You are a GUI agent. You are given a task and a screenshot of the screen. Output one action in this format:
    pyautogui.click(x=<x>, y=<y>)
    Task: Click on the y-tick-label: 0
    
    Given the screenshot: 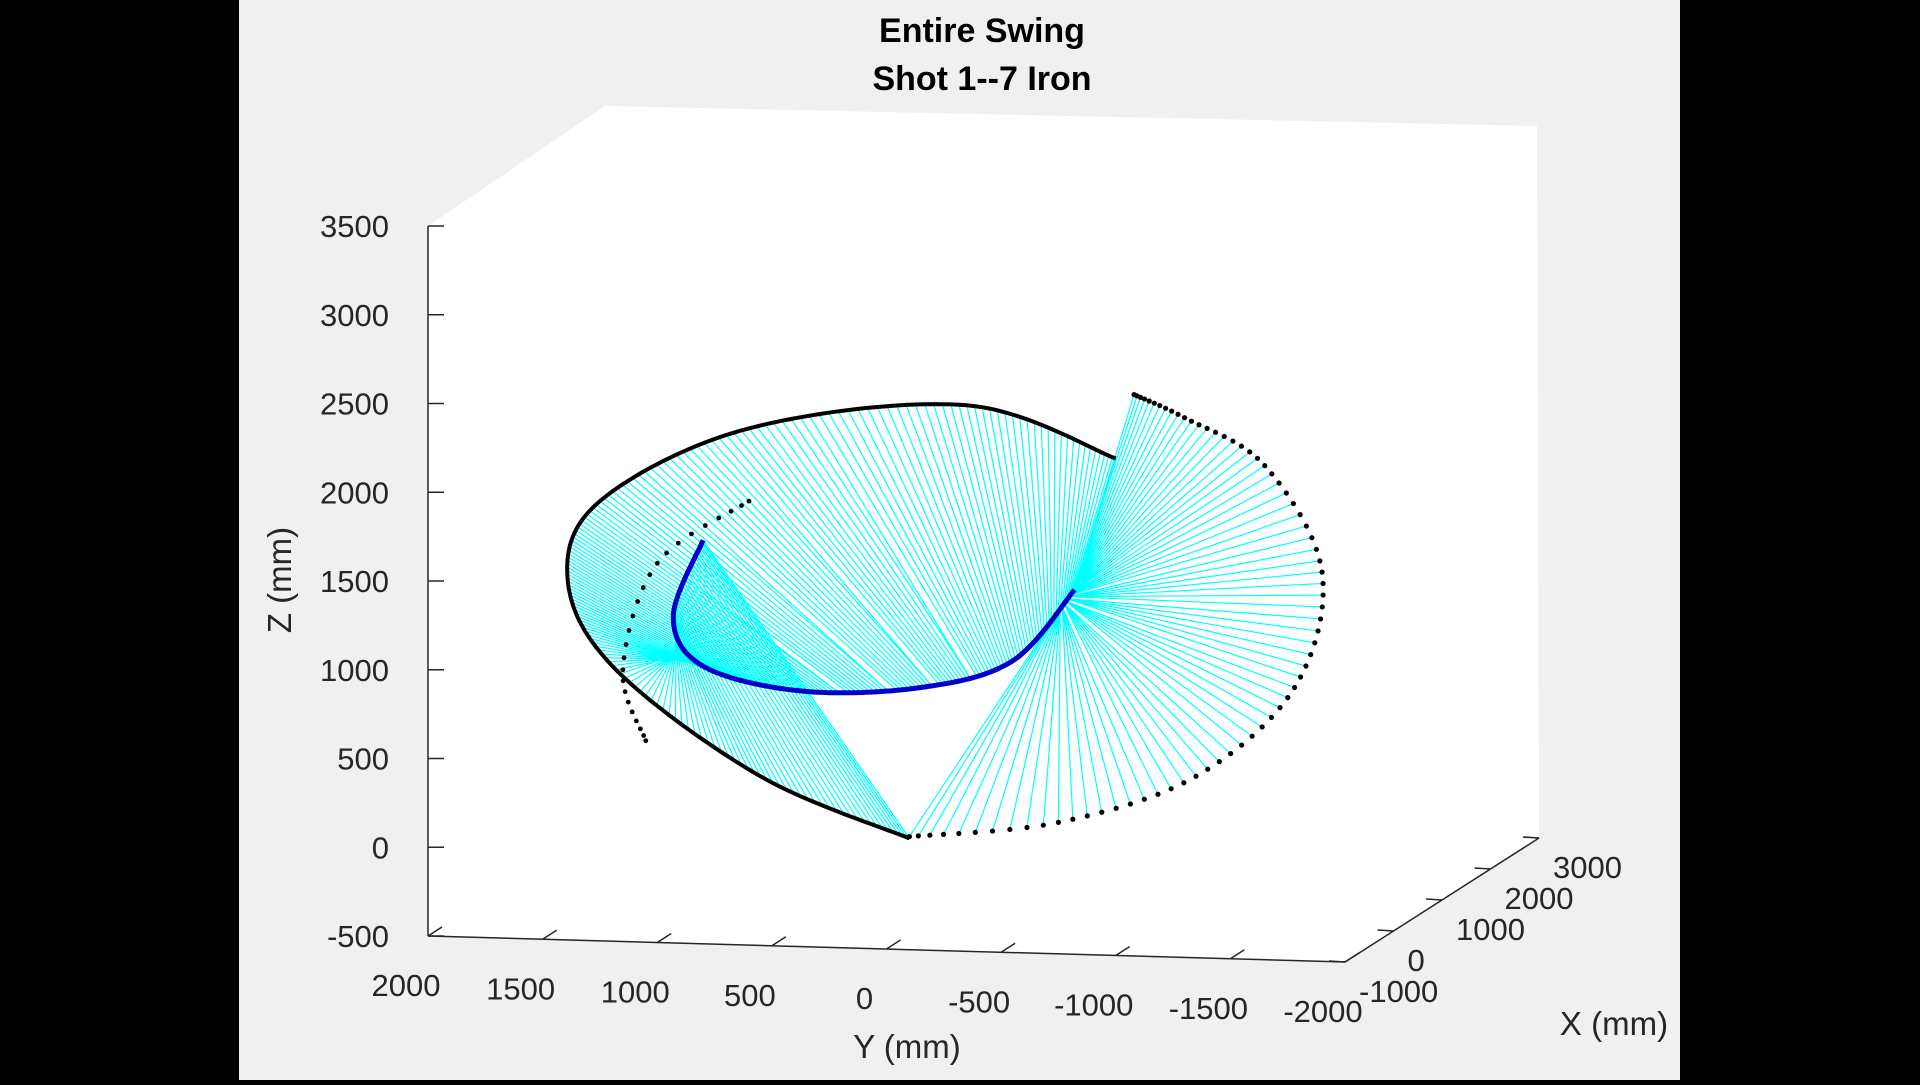 What is the action you would take?
    pyautogui.click(x=864, y=998)
    